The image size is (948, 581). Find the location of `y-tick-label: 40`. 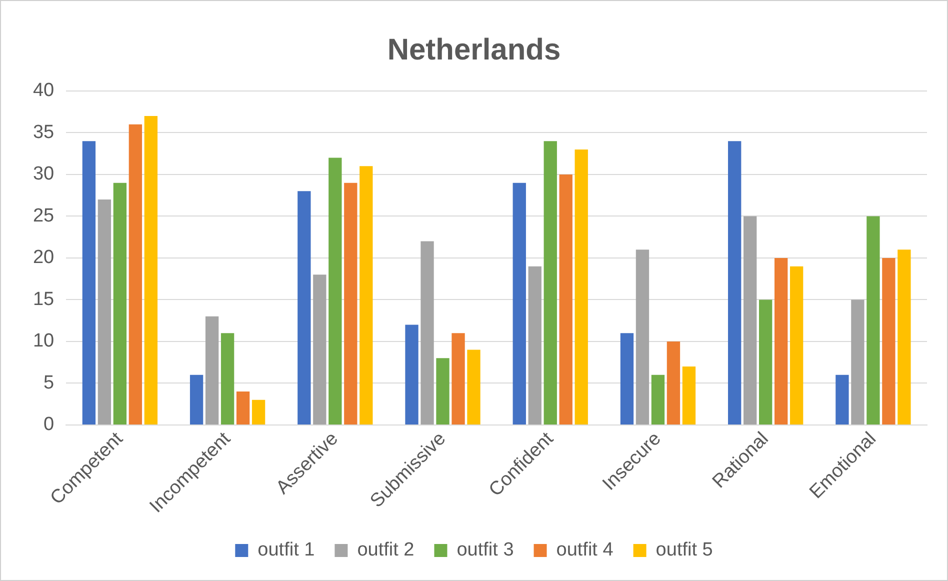

y-tick-label: 40 is located at coordinates (43, 91).